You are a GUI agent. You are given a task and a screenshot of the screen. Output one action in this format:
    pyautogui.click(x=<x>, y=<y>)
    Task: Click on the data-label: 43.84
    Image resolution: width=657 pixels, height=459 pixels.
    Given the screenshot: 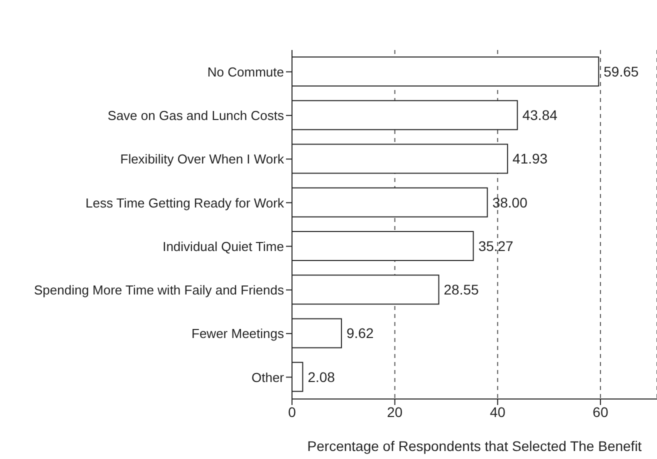 What is the action you would take?
    pyautogui.click(x=540, y=115)
    